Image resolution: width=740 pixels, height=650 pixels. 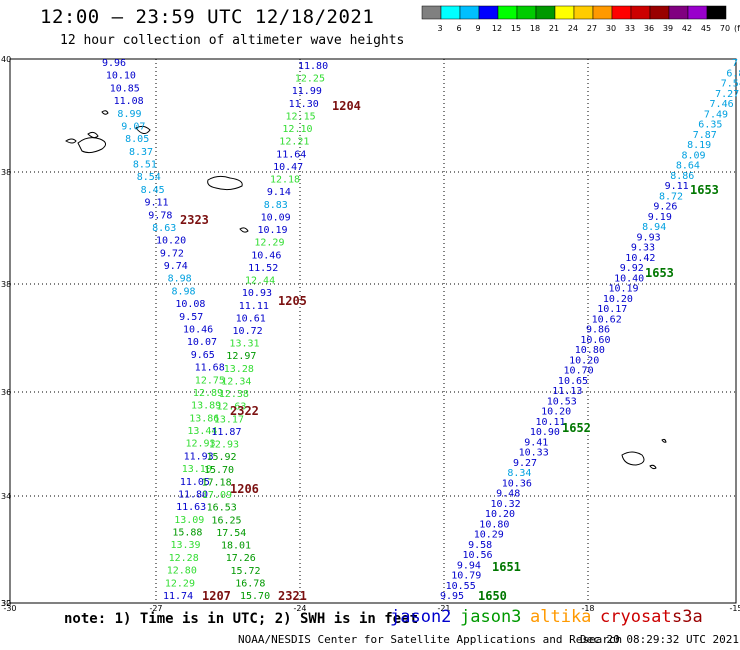 I want to click on wave-height-label: 9.27, so click(x=525, y=463).